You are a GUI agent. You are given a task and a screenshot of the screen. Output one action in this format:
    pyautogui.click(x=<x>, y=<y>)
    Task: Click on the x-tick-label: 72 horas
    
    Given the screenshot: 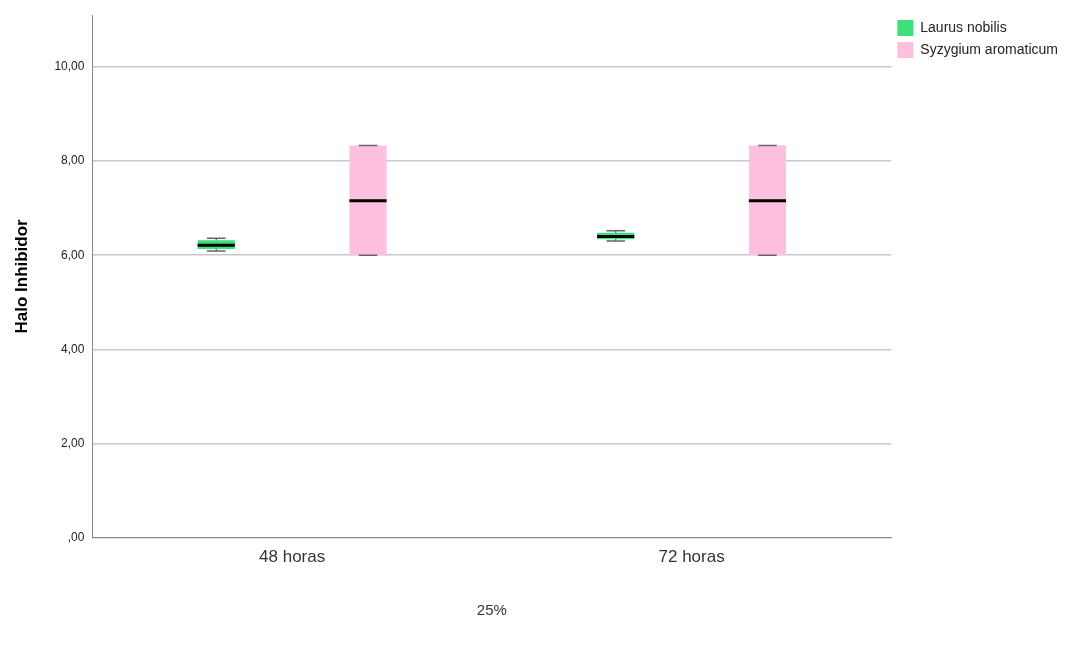 What is the action you would take?
    pyautogui.click(x=691, y=557)
    